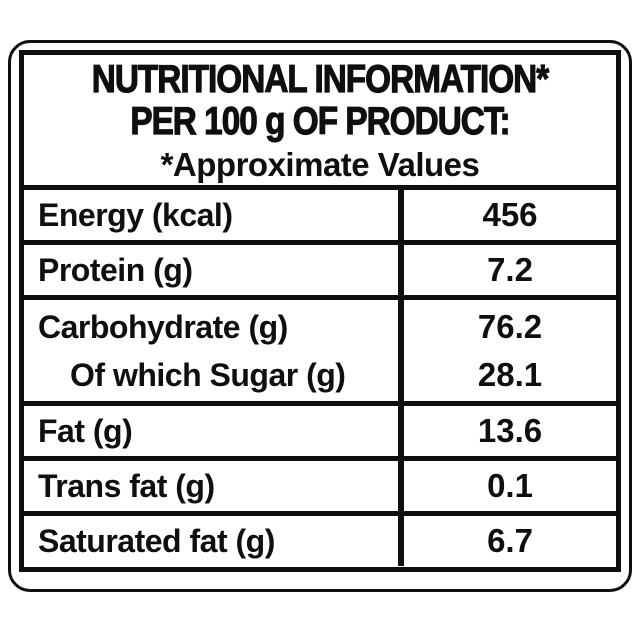 Image resolution: width=640 pixels, height=640 pixels. Describe the element at coordinates (510, 269) in the screenshot. I see `nutrient-value-text: 7.2` at that location.